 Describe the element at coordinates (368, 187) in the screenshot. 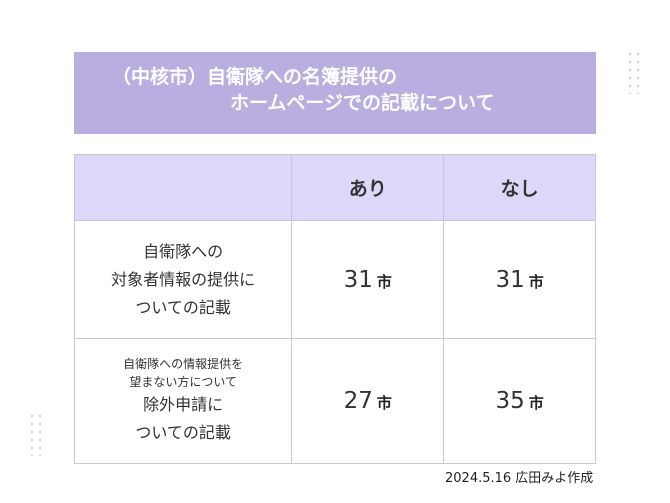

I see `header-ari: あり` at that location.